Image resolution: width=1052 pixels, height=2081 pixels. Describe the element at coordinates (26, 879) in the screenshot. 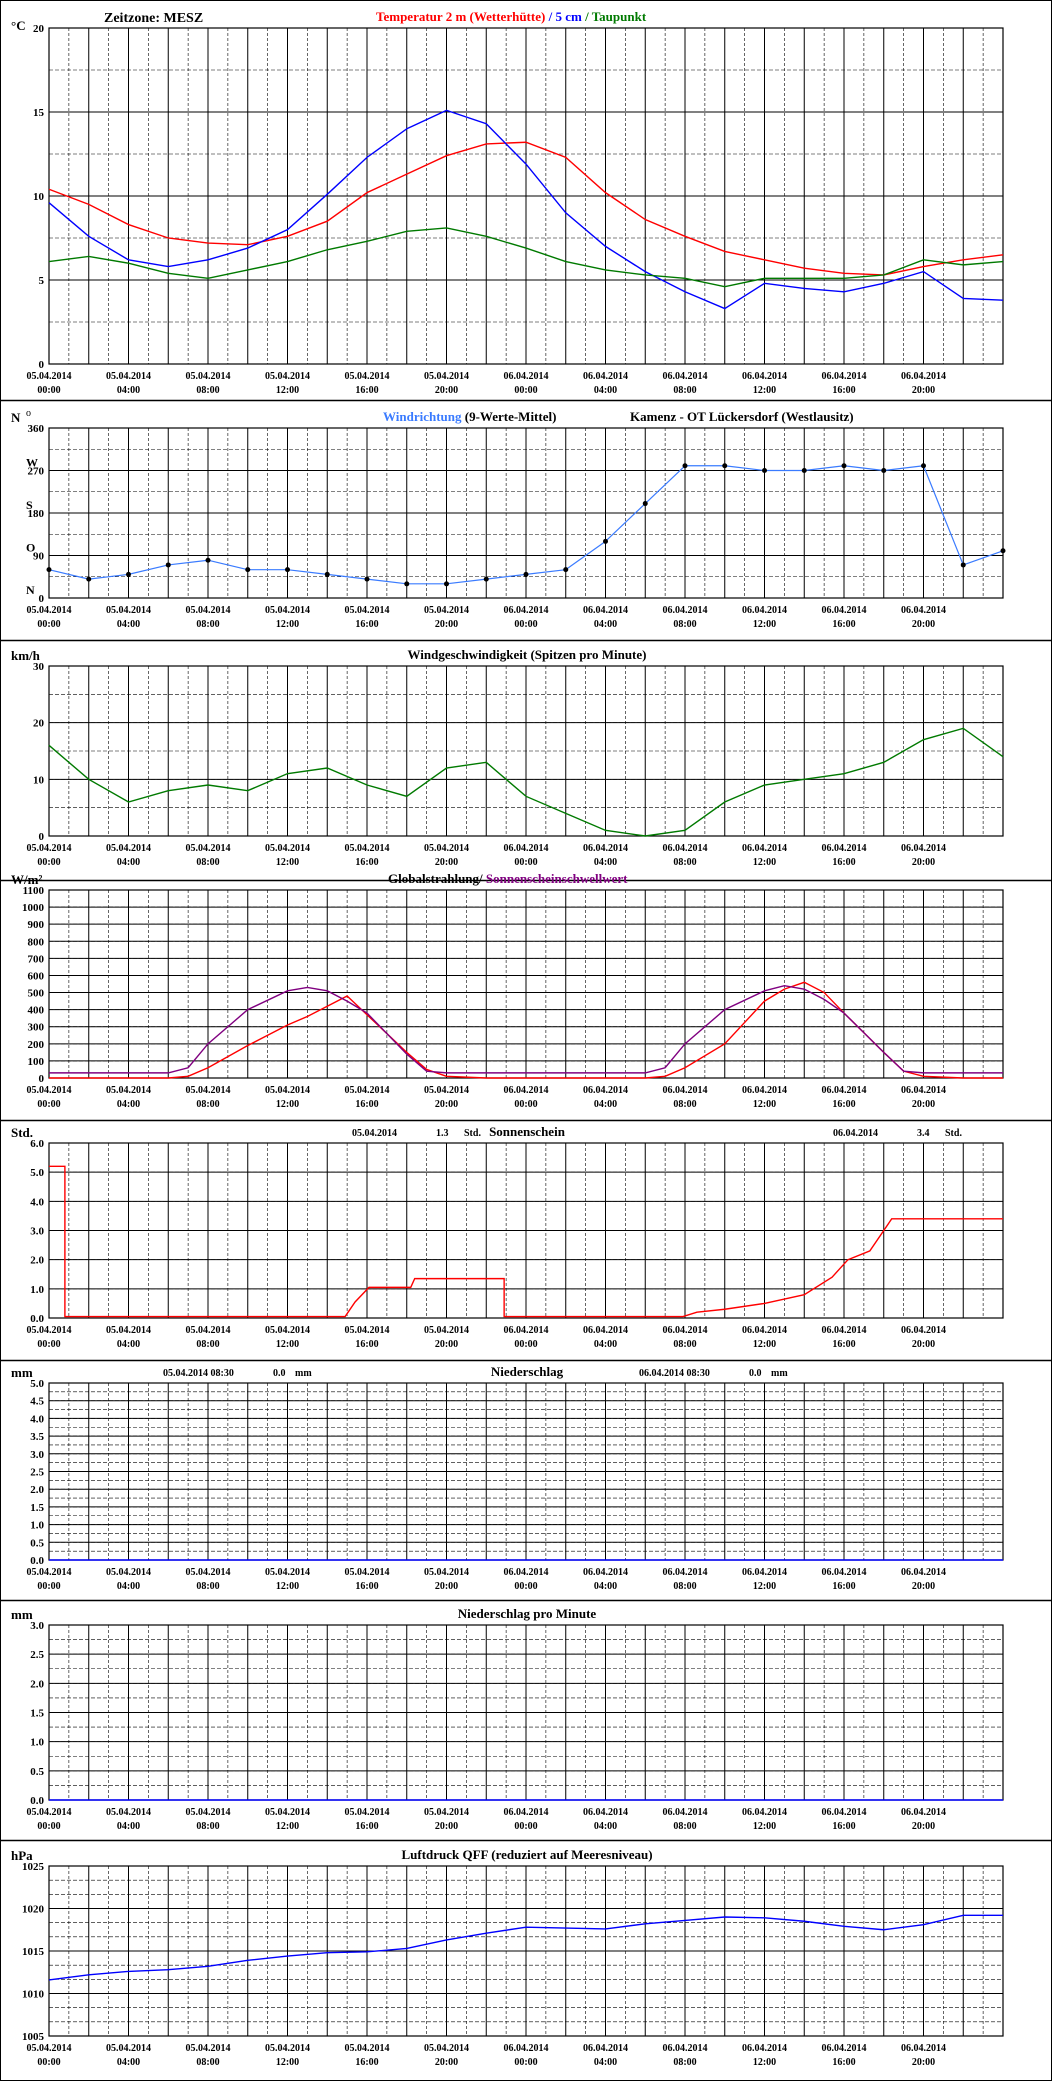

I see `unit-label: W/m²` at that location.